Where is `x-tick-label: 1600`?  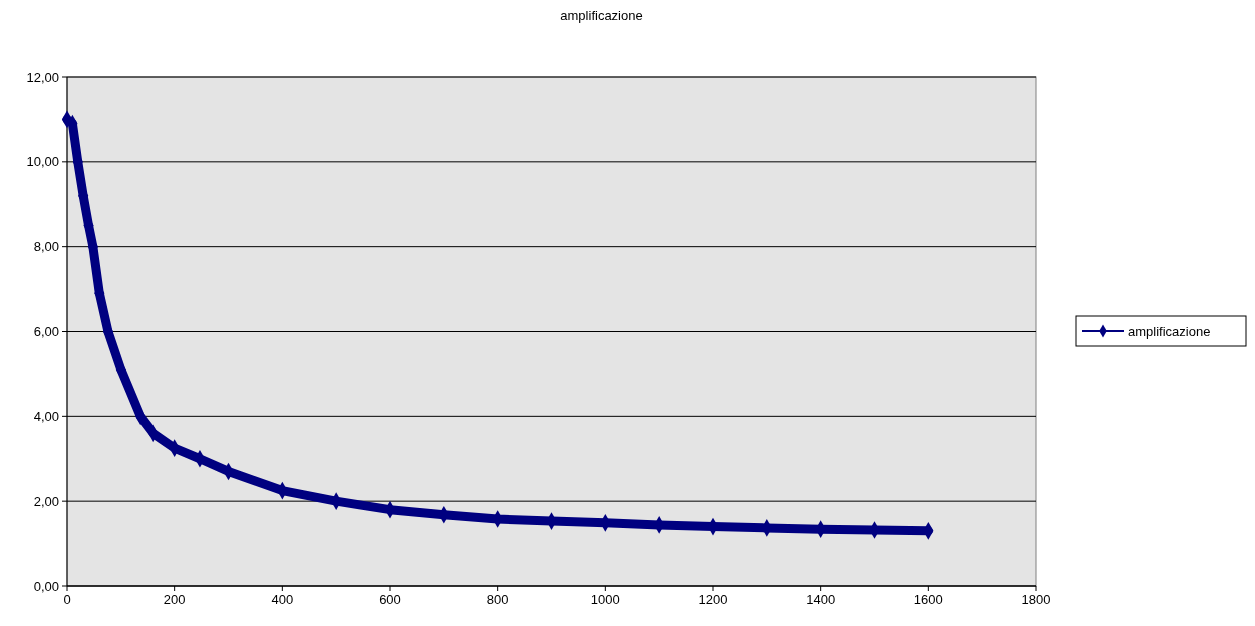
x-tick-label: 1600 is located at coordinates (928, 599).